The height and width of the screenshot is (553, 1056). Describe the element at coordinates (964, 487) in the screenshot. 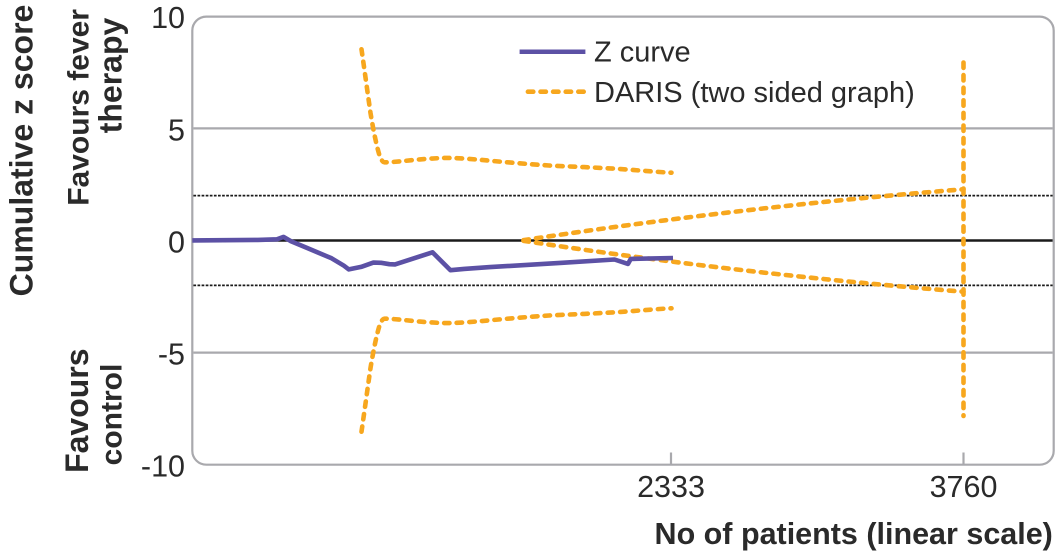

I see `svg-text: 3760` at that location.